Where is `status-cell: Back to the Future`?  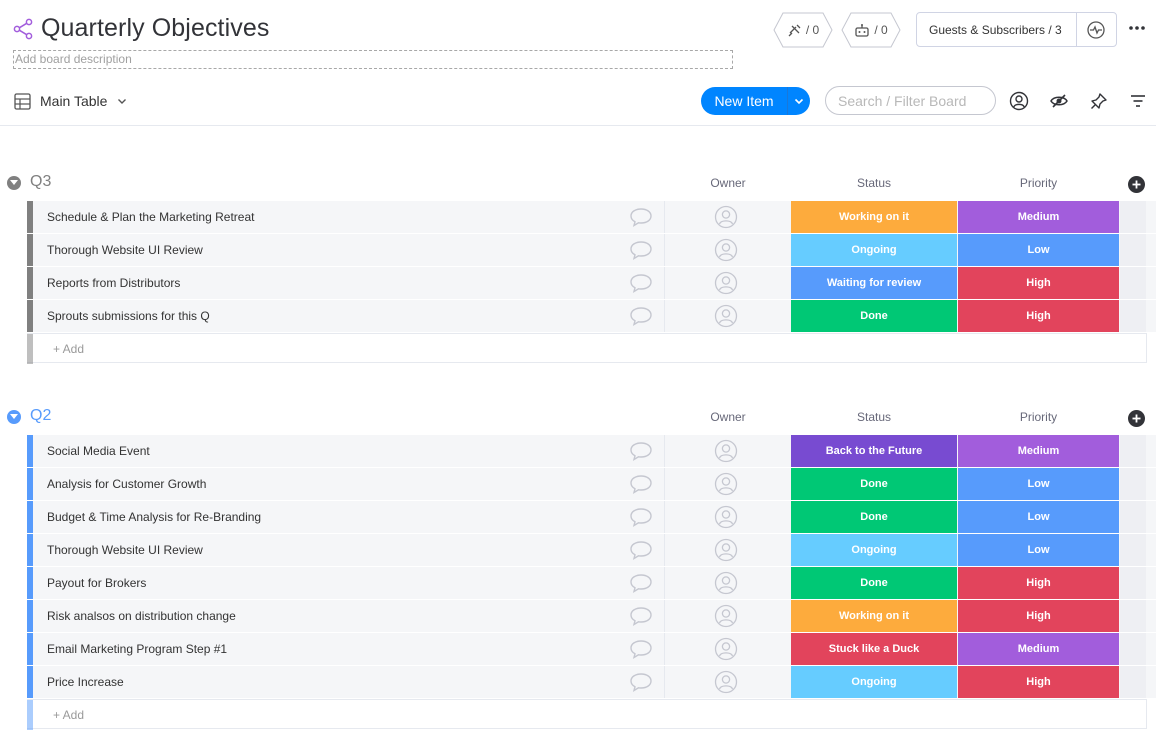 status-cell: Back to the Future is located at coordinates (874, 451).